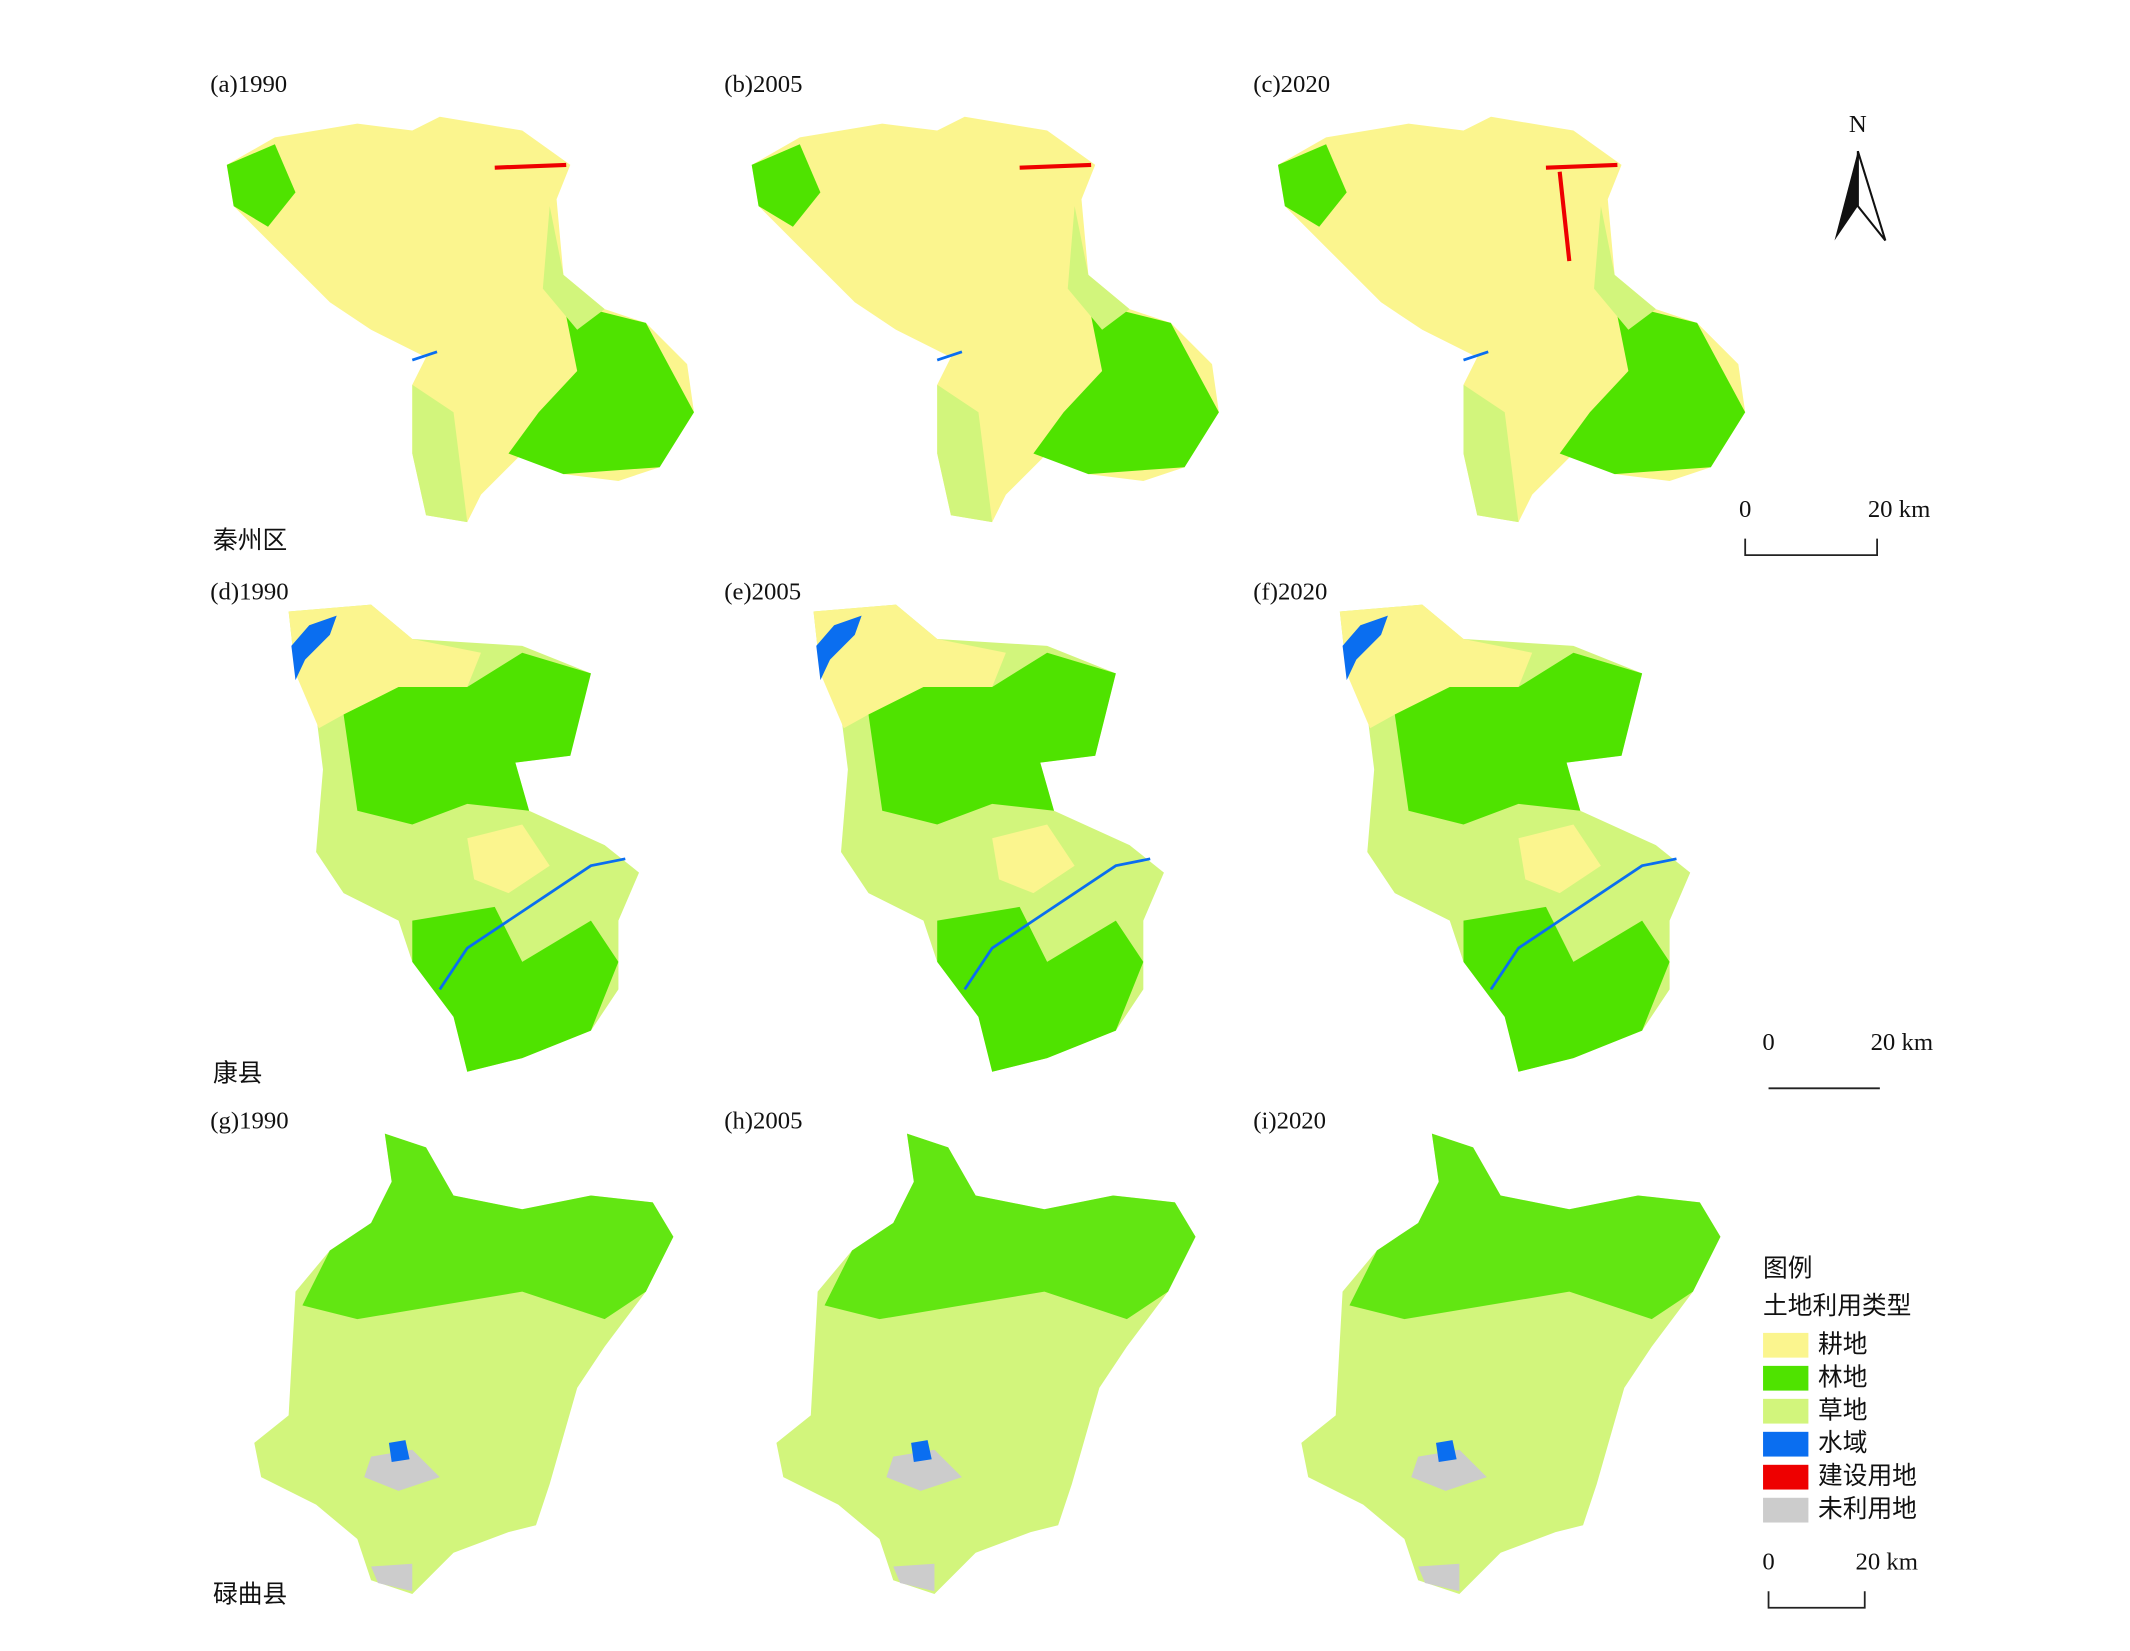 This screenshot has width=2130, height=1651. What do you see at coordinates (250, 540) in the screenshot?
I see `region-name: 秦州区` at bounding box center [250, 540].